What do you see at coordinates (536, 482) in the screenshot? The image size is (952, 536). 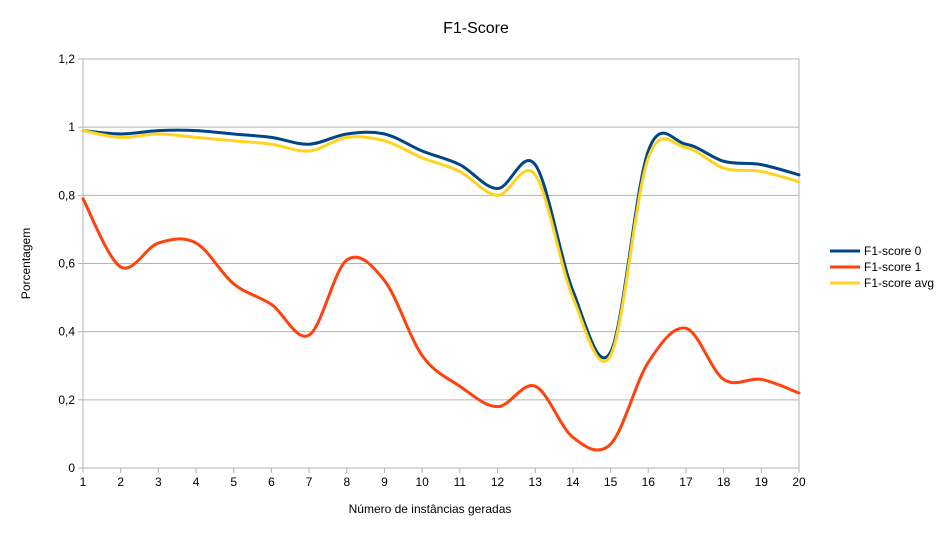 I see `x-tick-label: 13` at bounding box center [536, 482].